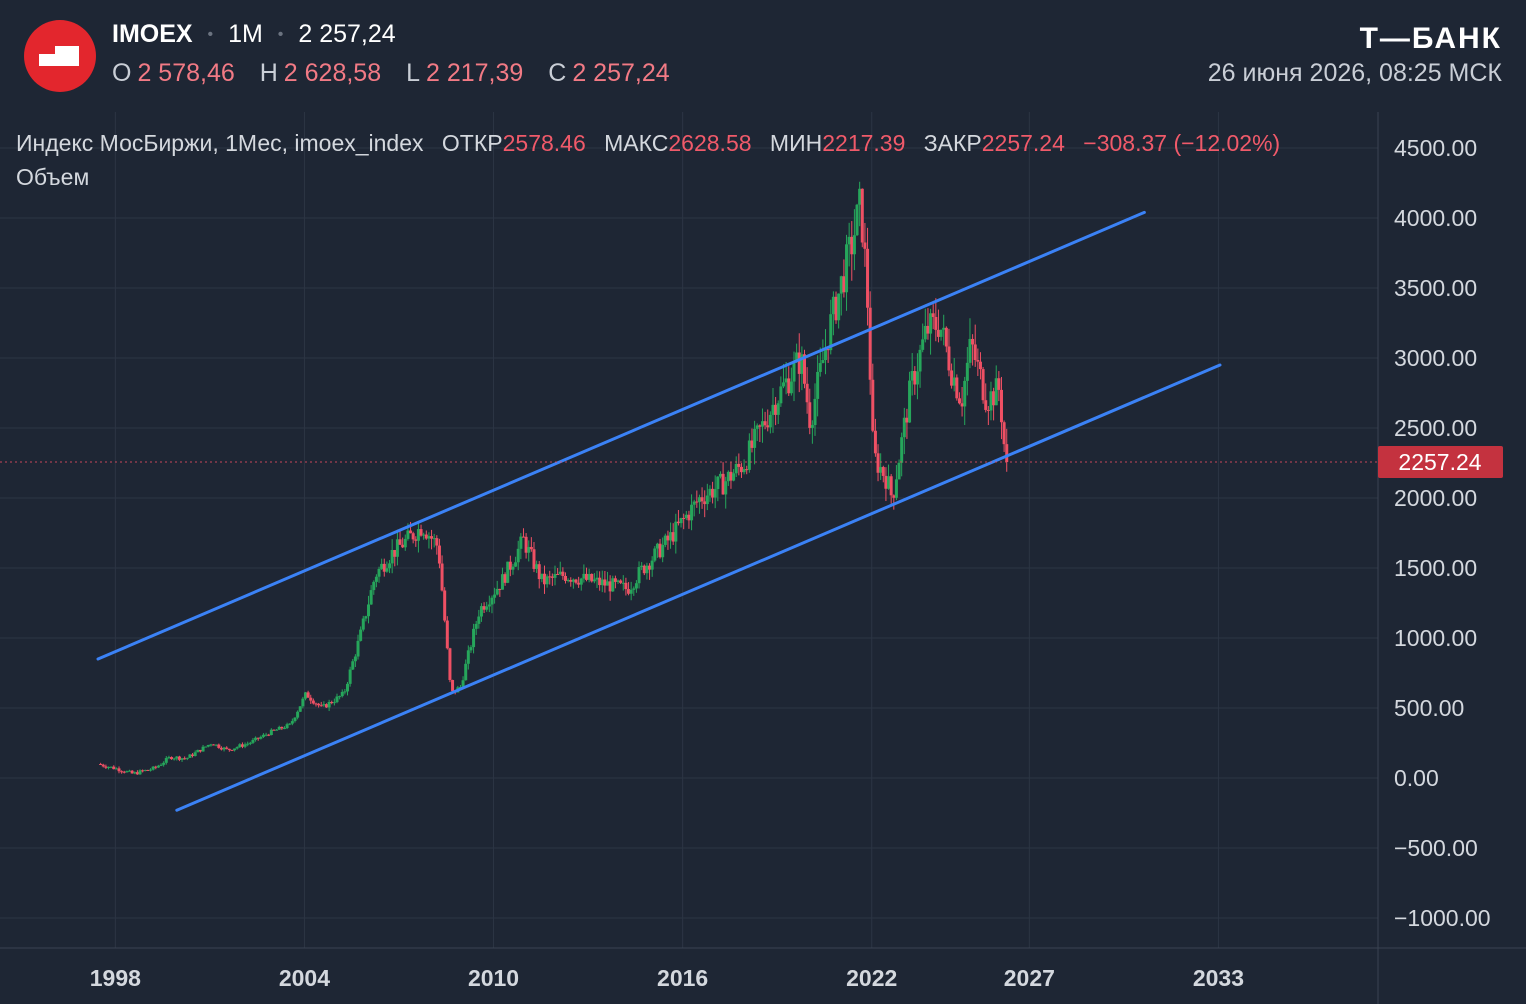 The width and height of the screenshot is (1526, 1004). Describe the element at coordinates (1029, 978) in the screenshot. I see `x-tick-label: 2027` at that location.